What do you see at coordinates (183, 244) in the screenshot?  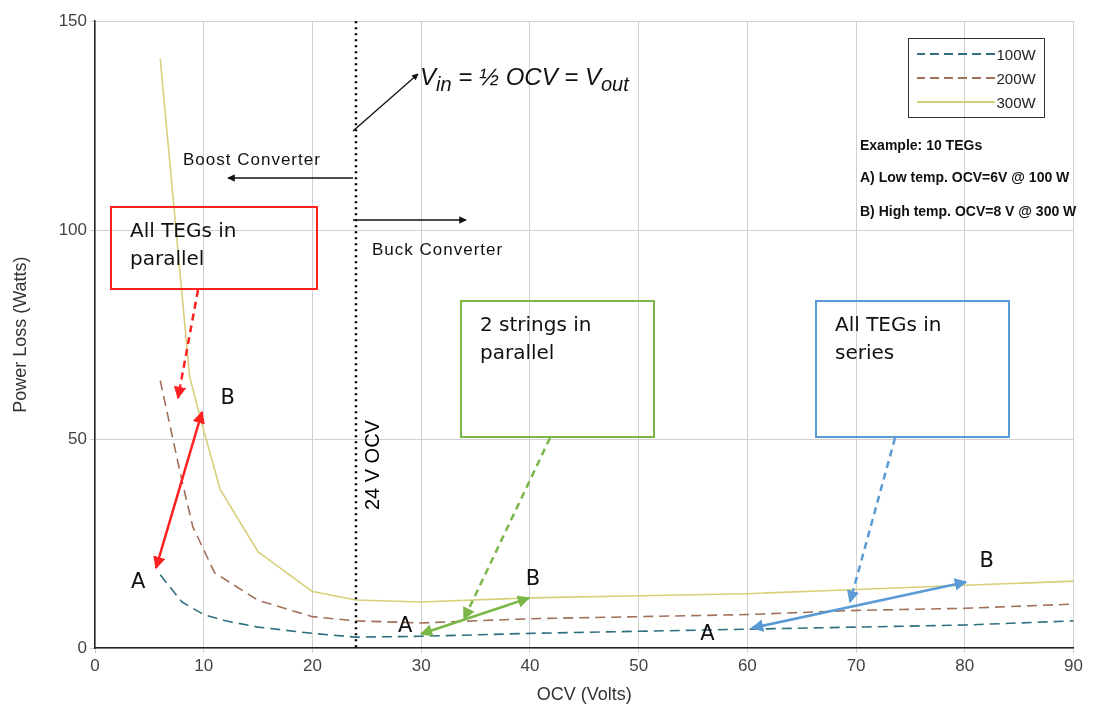 I see `annotation: All TEGs in parallel` at bounding box center [183, 244].